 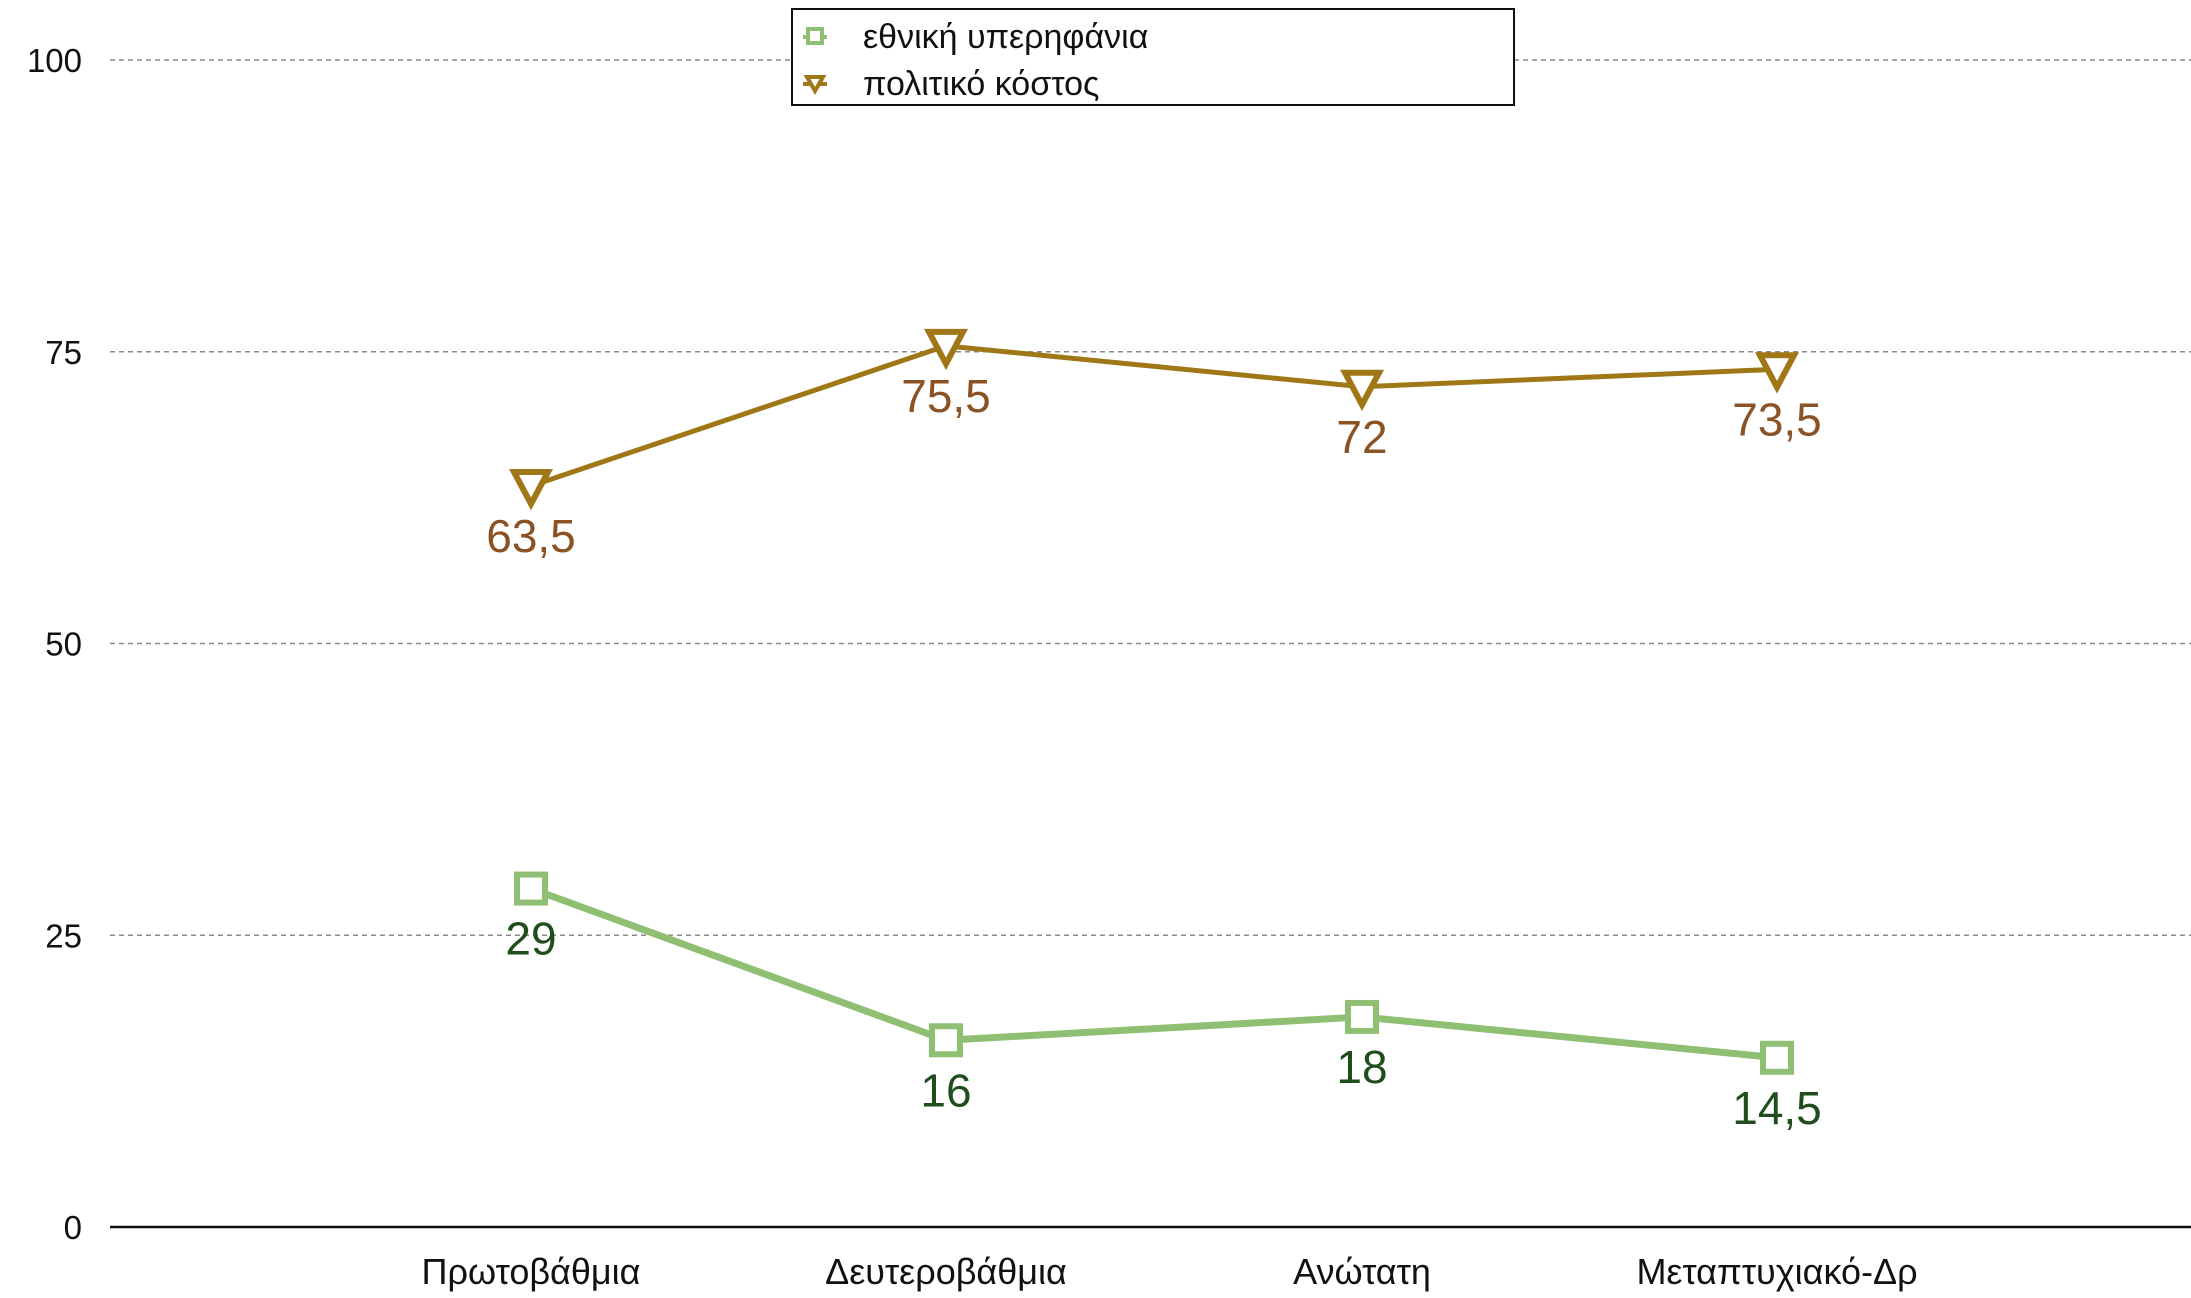 I want to click on data-label: 14,5, so click(x=1777, y=1108).